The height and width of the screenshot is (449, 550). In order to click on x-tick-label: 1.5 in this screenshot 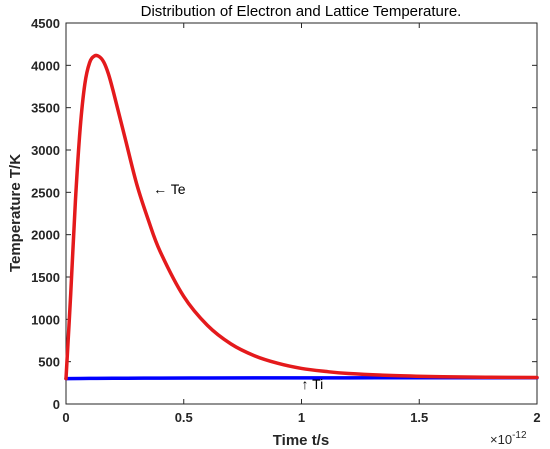, I will do `click(419, 417)`.